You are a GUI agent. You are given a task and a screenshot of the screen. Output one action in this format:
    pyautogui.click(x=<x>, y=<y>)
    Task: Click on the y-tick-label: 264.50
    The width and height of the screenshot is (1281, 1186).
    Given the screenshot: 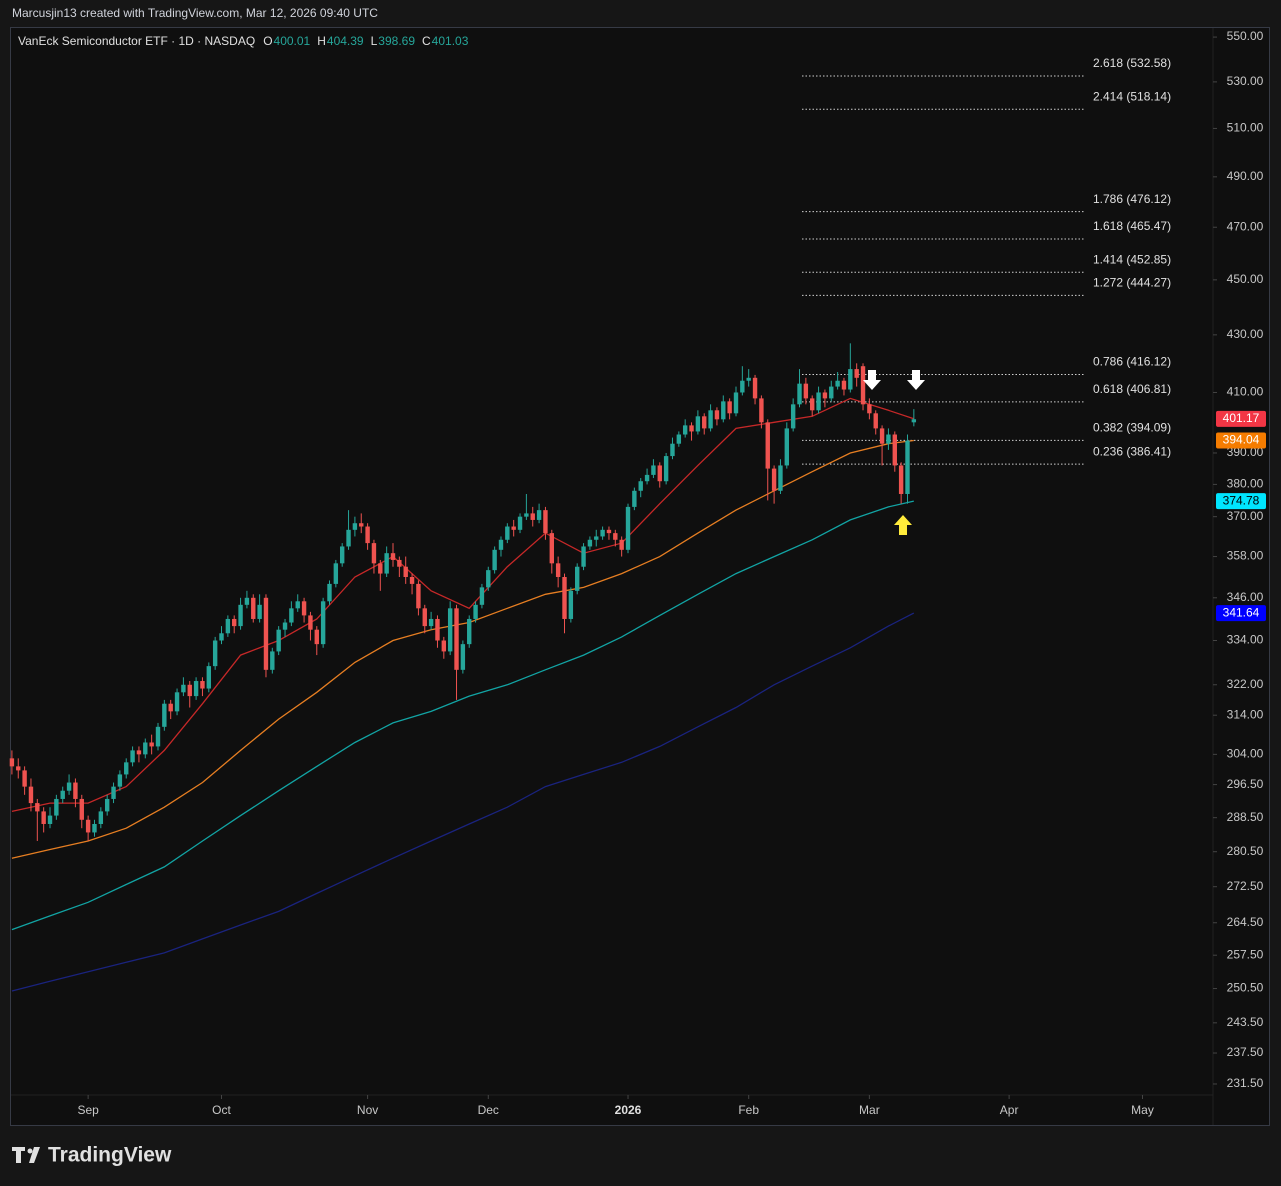 What is the action you would take?
    pyautogui.click(x=1245, y=922)
    